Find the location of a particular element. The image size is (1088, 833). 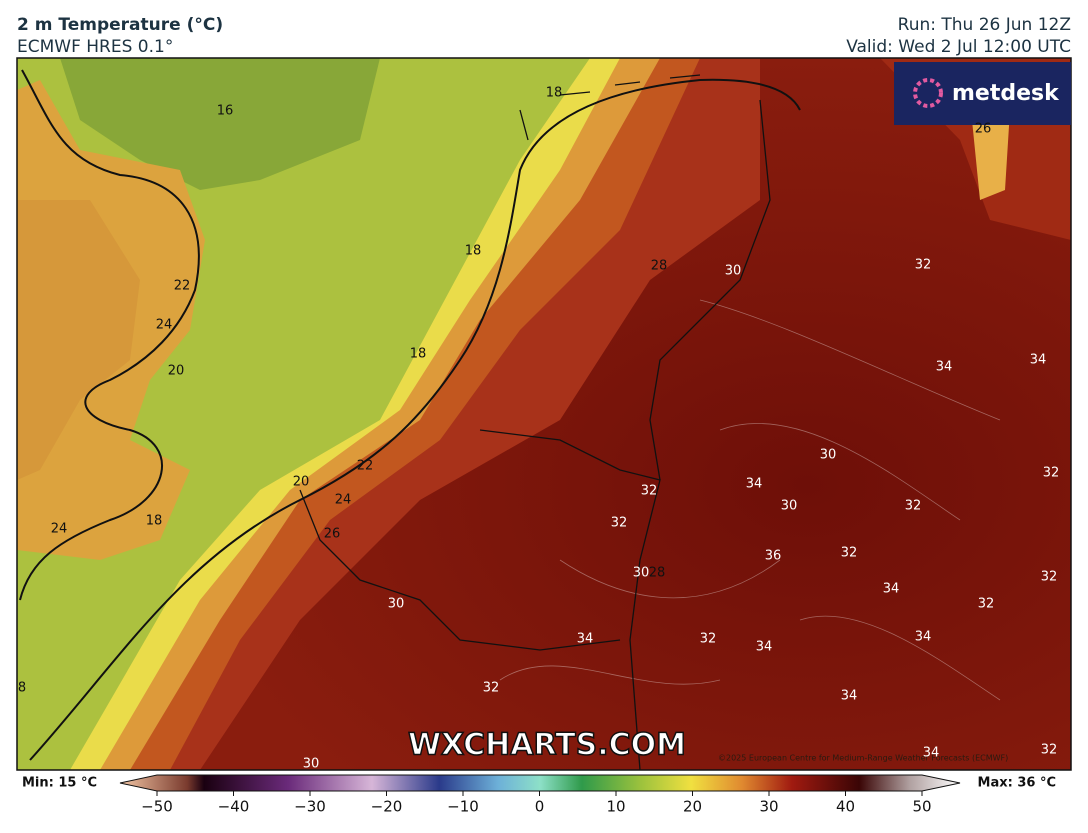

colorbar-tick-label: −10 is located at coordinates (463, 807).